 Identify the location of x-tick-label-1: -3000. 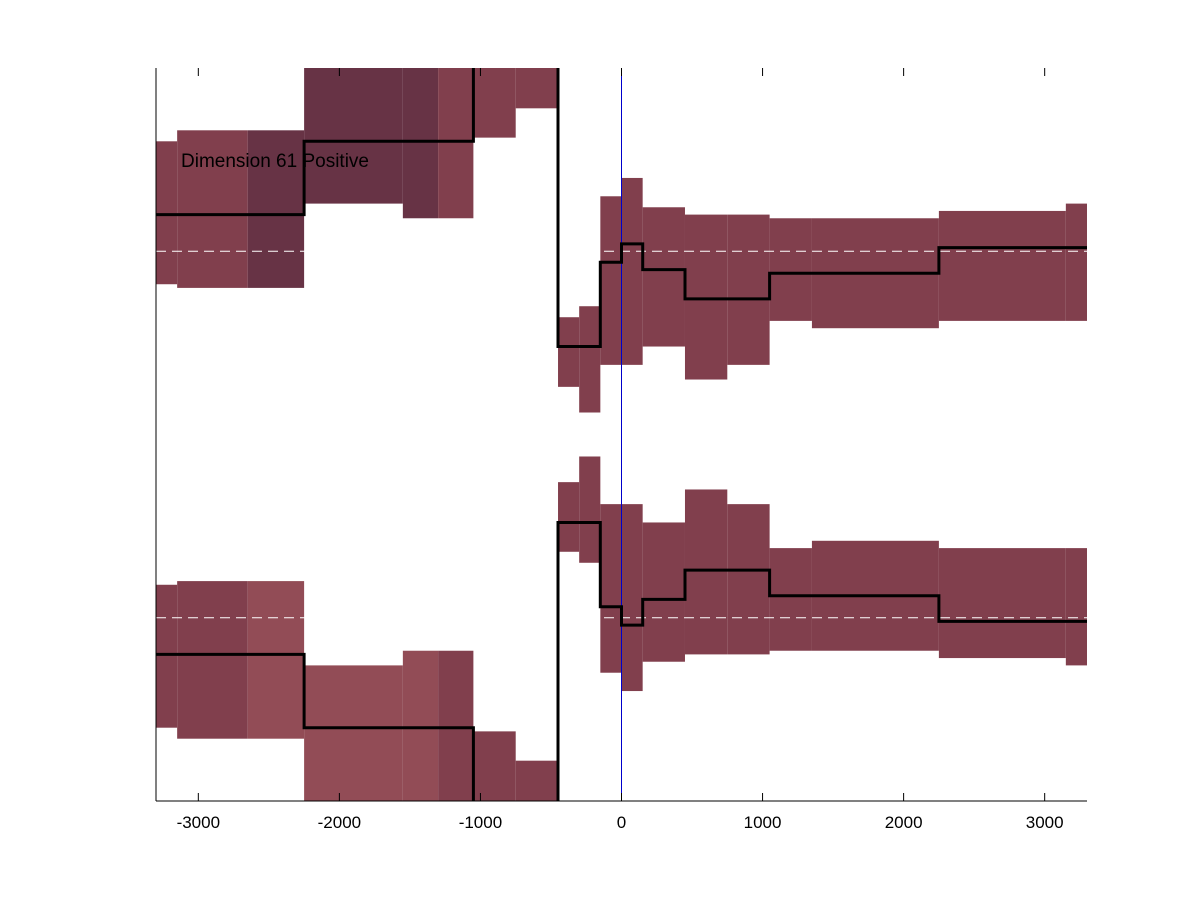
(198, 822).